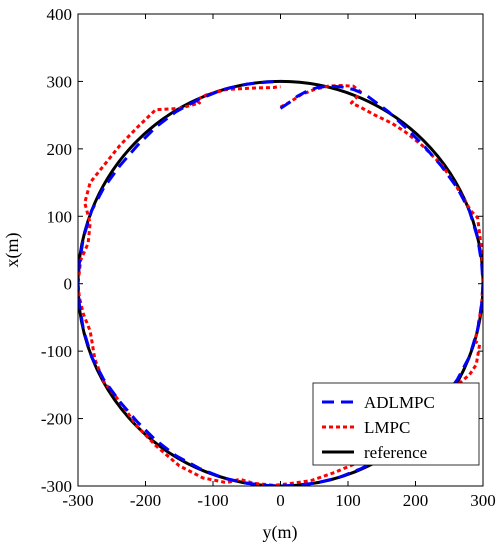 This screenshot has width=502, height=550. I want to click on y-tick-label: 400, so click(60, 14).